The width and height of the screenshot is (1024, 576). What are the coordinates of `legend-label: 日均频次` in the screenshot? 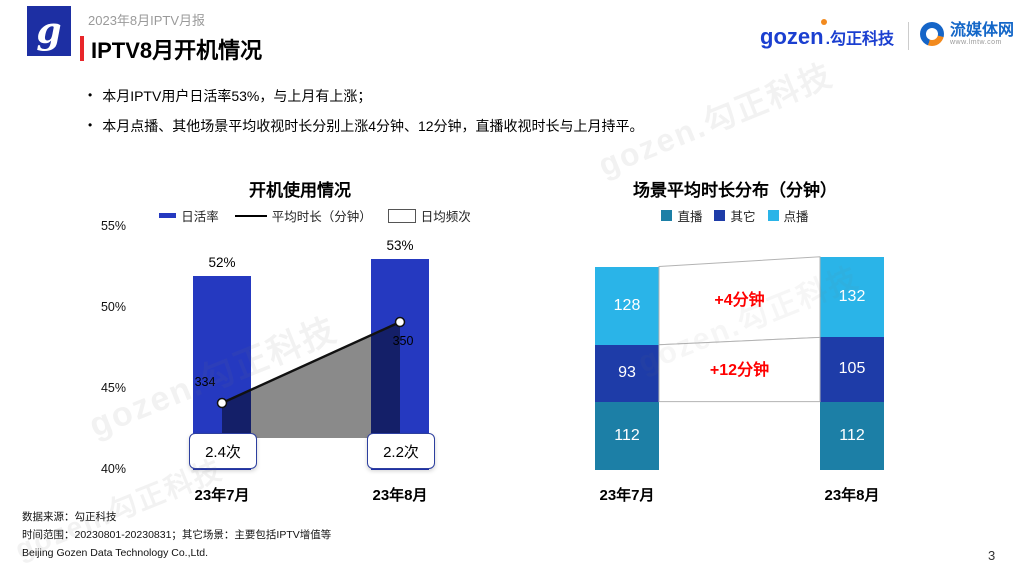 It's located at (445, 217).